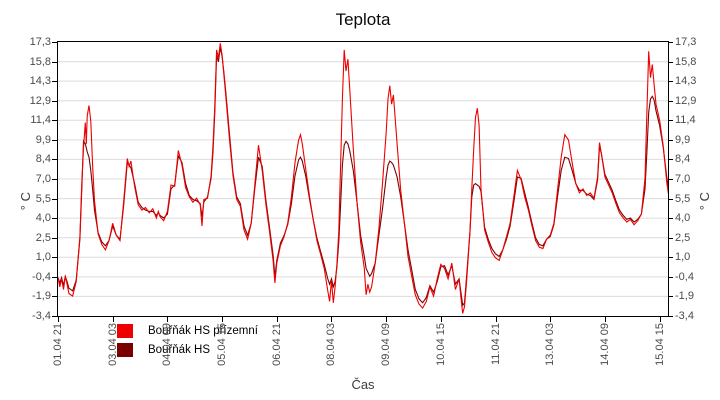 The image size is (720, 400). What do you see at coordinates (222, 344) in the screenshot?
I see `x-tick-label: 05.04 15` at bounding box center [222, 344].